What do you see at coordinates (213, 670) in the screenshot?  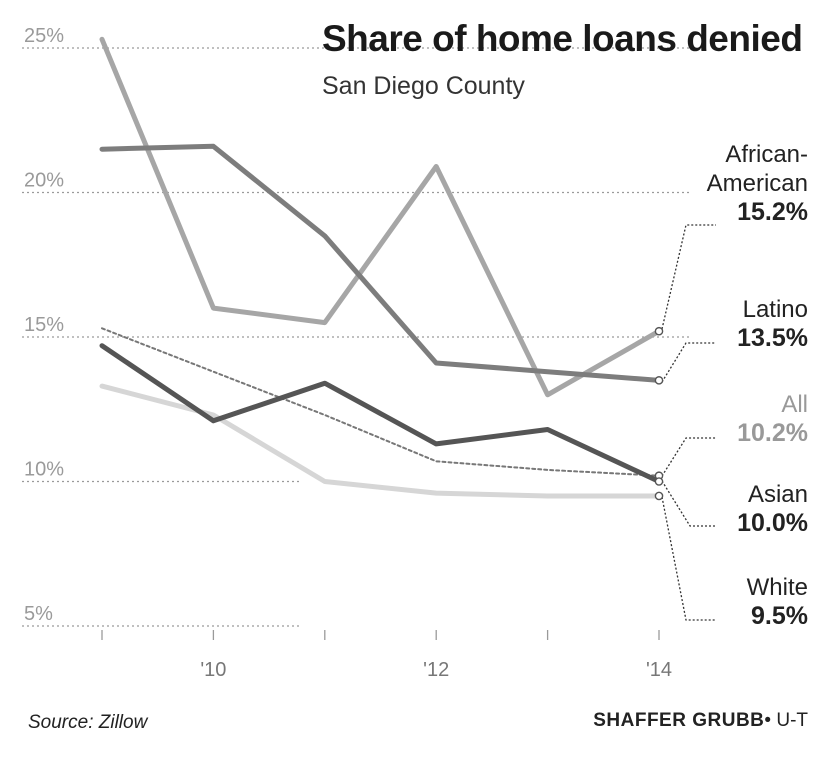 I see `x-tick-label-2010: '10` at bounding box center [213, 670].